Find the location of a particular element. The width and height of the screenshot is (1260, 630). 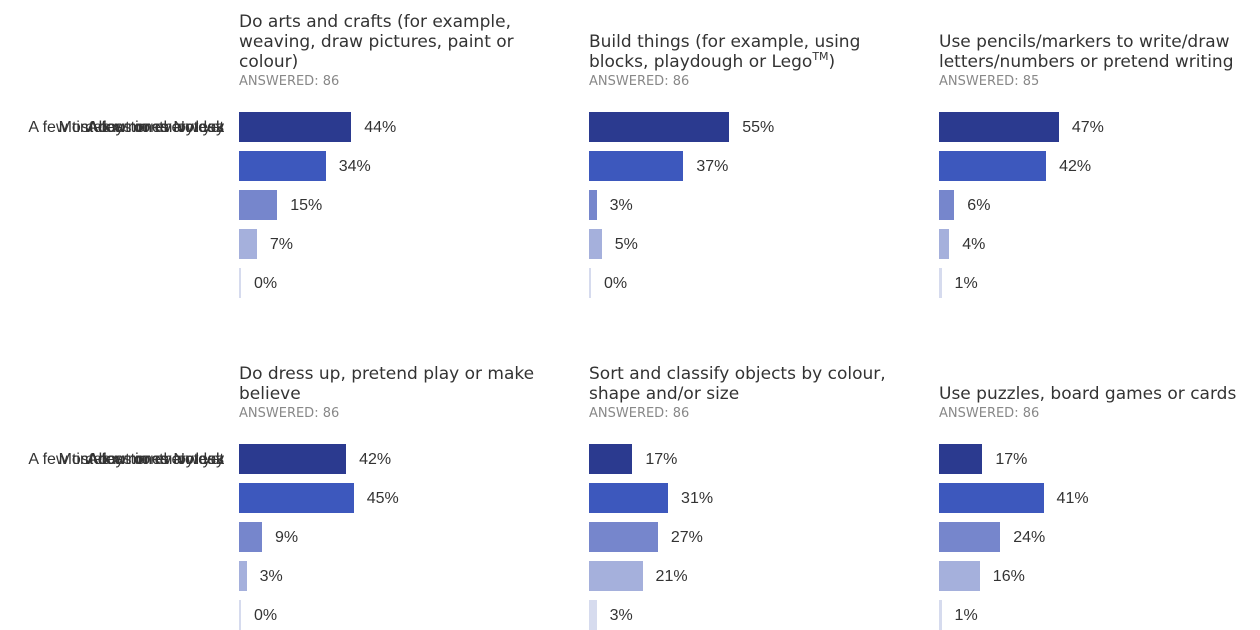

value-label: 45% is located at coordinates (382, 498).